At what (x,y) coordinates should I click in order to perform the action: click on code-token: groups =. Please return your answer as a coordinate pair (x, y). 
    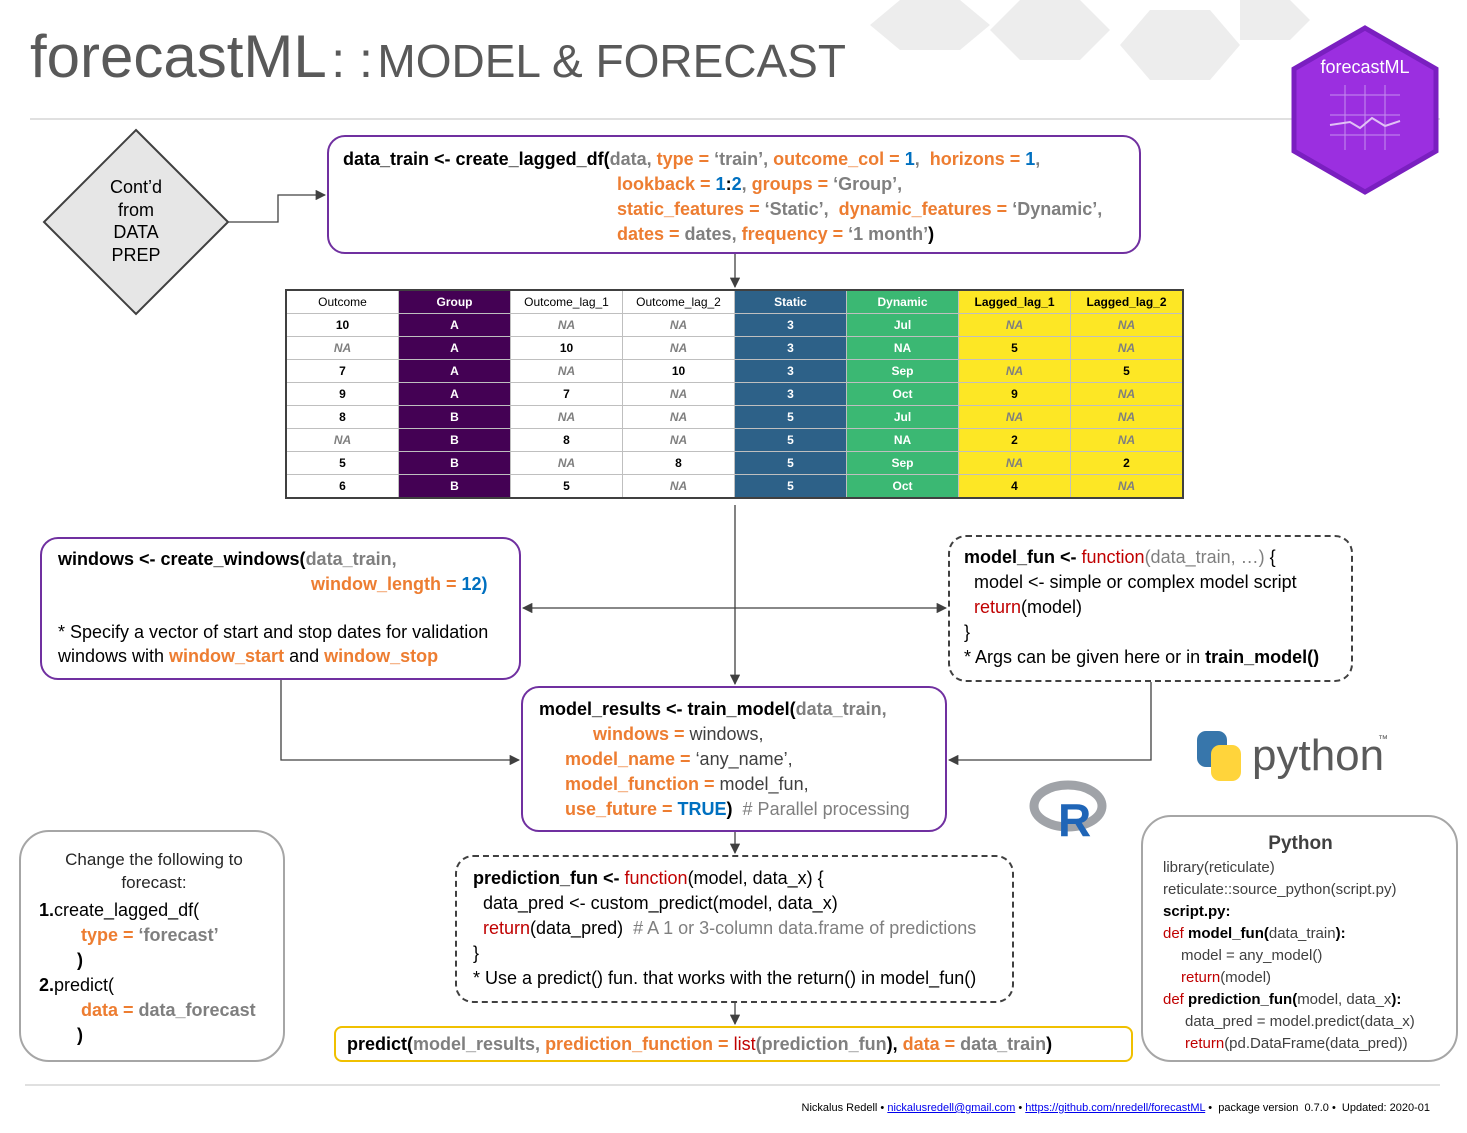
    Looking at the image, I should click on (792, 184).